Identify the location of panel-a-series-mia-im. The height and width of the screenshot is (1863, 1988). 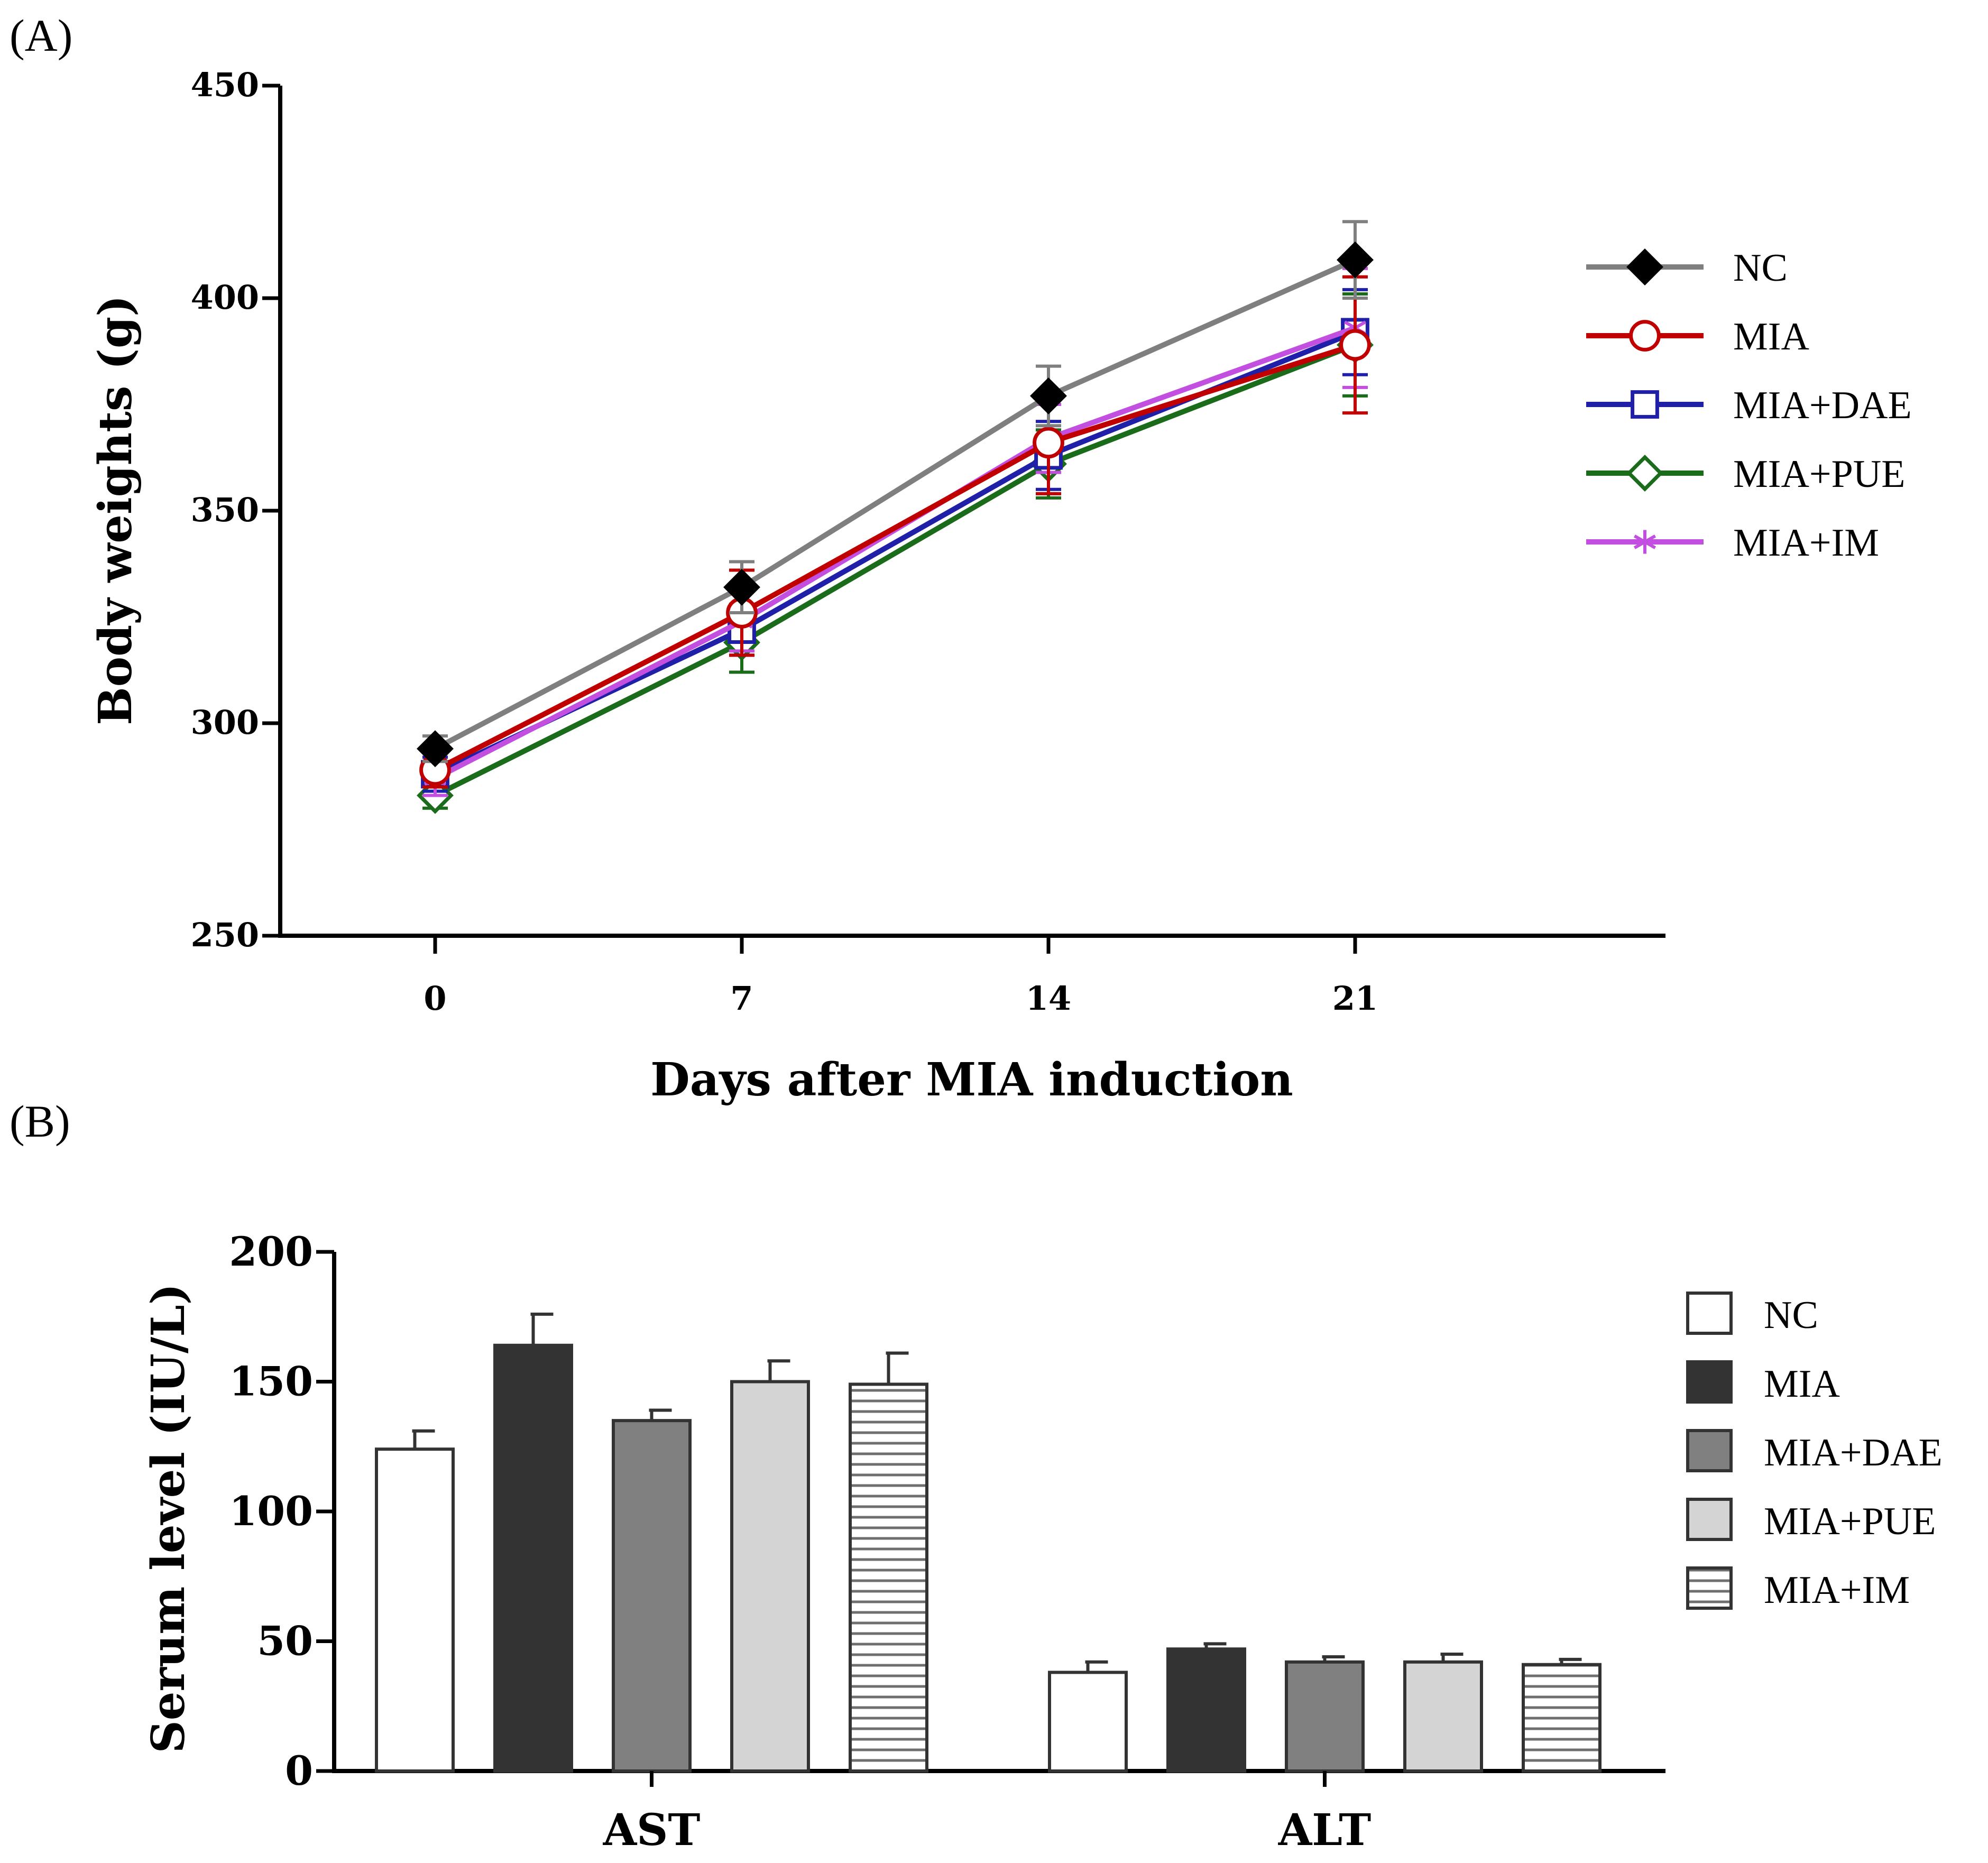
(895, 531).